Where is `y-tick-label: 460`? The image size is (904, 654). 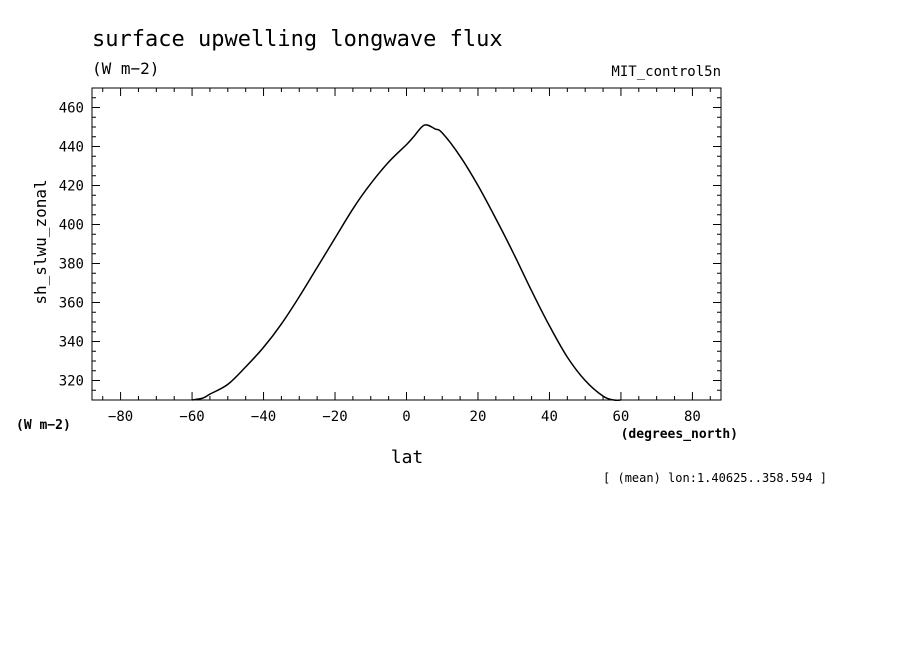
y-tick-label: 460 is located at coordinates (71, 109).